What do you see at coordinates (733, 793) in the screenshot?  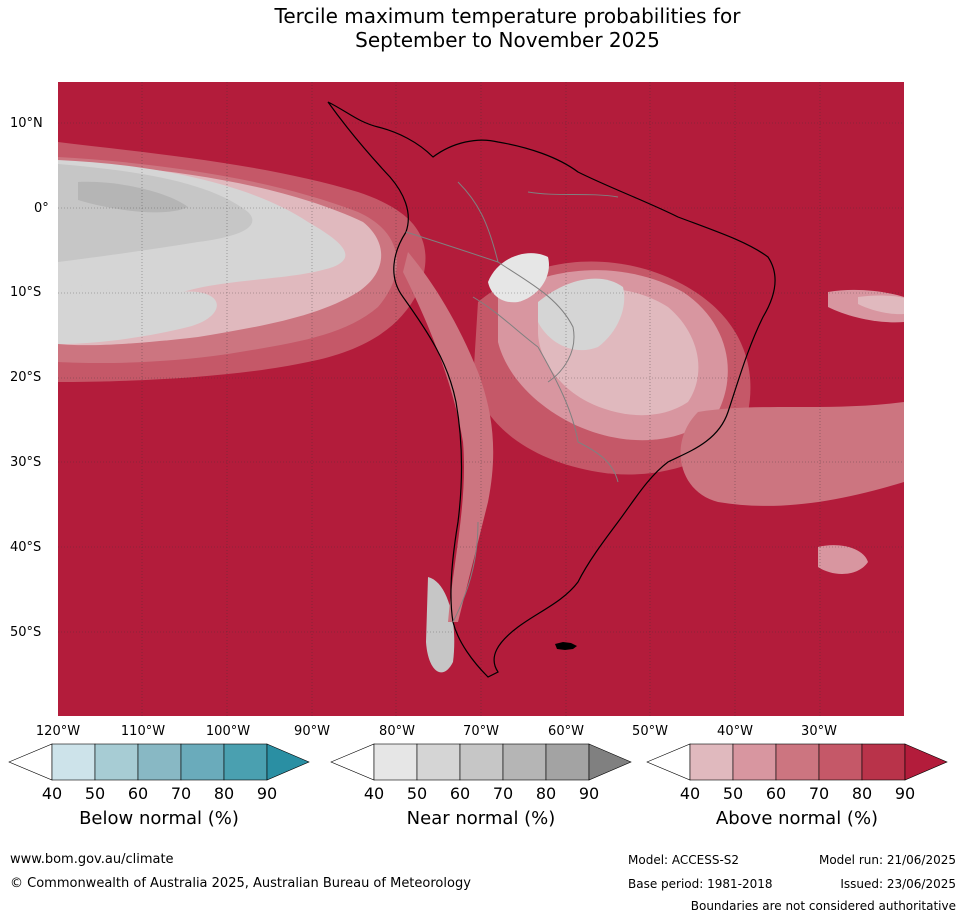 I see `above-tick: 50` at bounding box center [733, 793].